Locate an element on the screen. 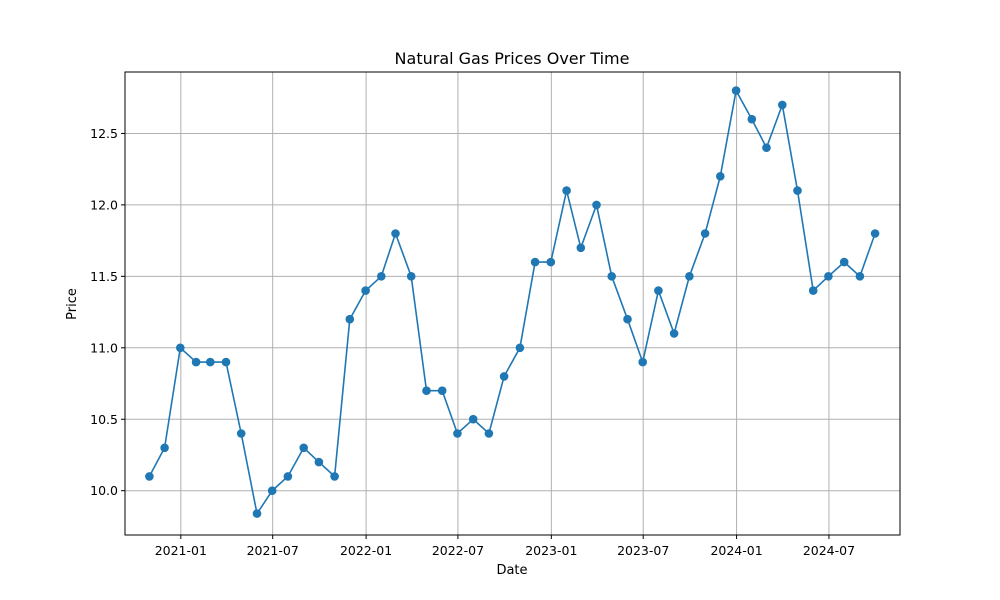 The height and width of the screenshot is (600, 1000). y-tick-label: 11.0 is located at coordinates (104, 347).